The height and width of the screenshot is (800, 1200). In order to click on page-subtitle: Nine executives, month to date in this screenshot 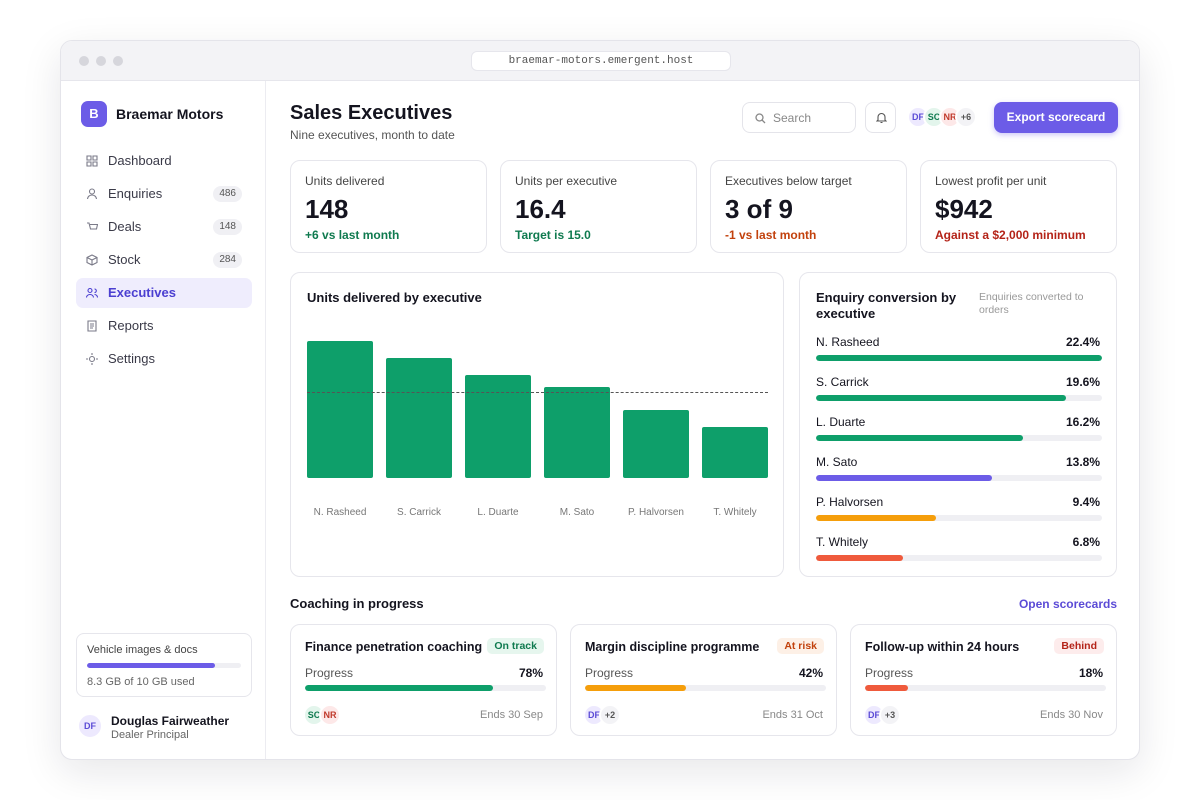, I will do `click(372, 135)`.